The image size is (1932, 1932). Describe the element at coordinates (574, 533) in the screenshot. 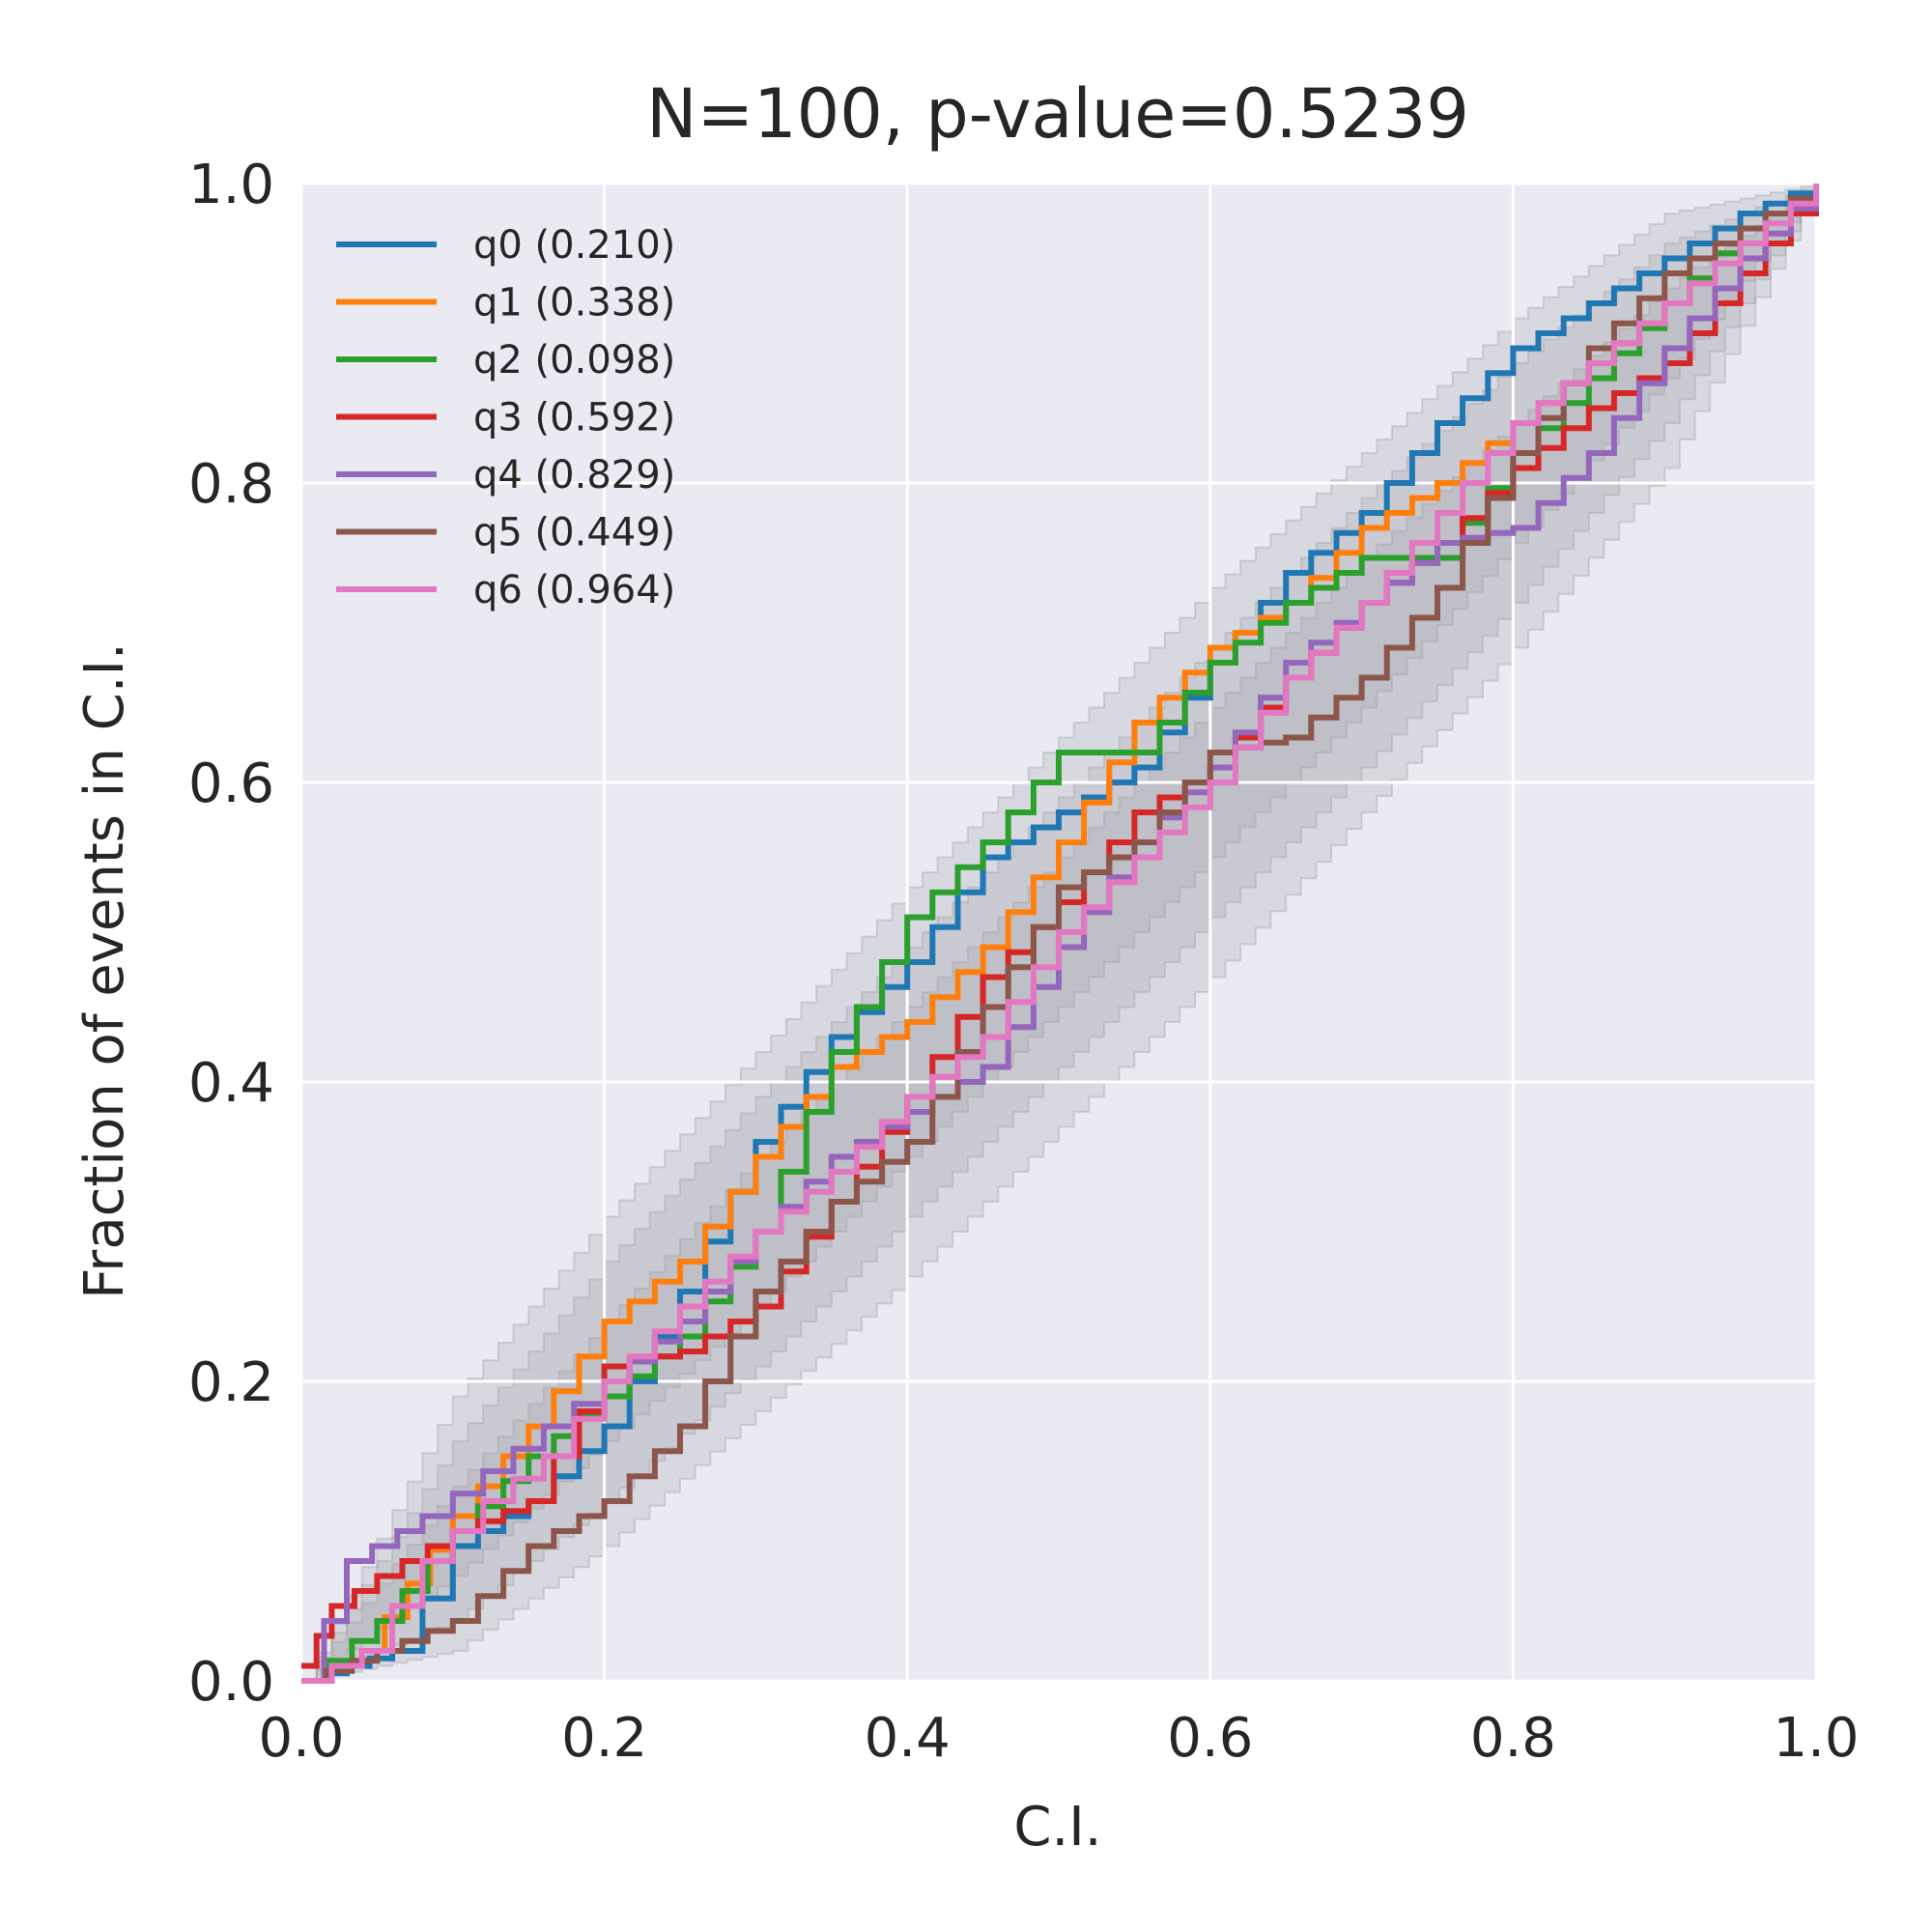

I see `legend-label-q5: q5 (0.449)` at that location.